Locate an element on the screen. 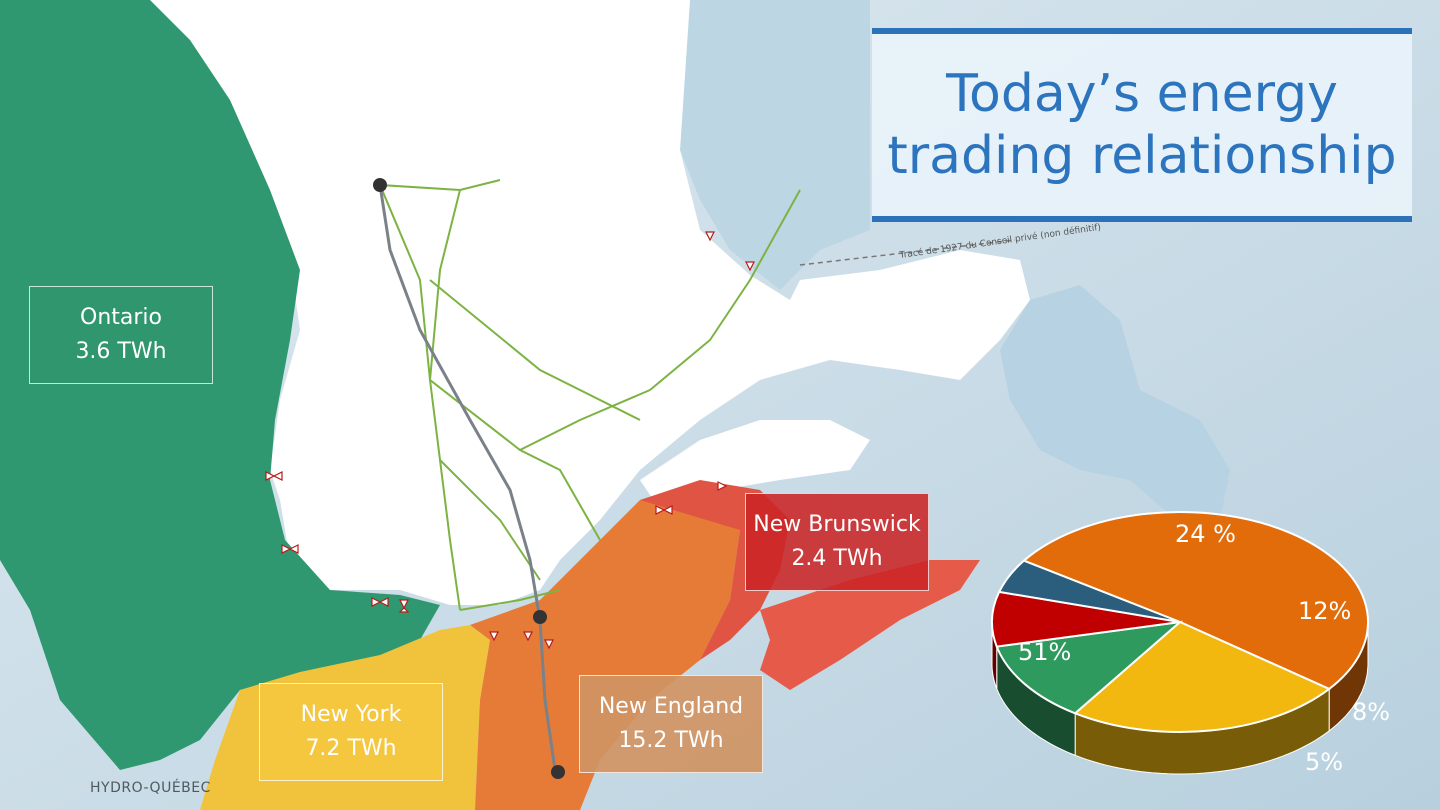 This screenshot has height=810, width=1440. pie-label-51: 51% is located at coordinates (1045, 652).